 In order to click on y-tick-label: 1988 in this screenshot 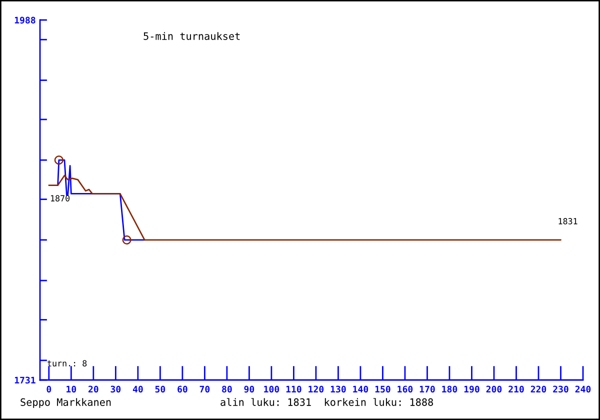, I will do `click(25, 20)`.